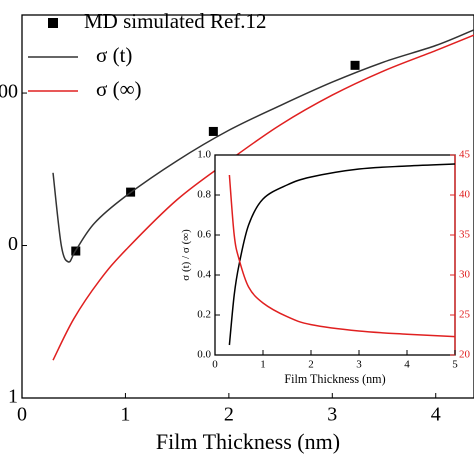 The width and height of the screenshot is (474, 474). Describe the element at coordinates (465, 155) in the screenshot. I see `y2-tick-label: 45` at that location.